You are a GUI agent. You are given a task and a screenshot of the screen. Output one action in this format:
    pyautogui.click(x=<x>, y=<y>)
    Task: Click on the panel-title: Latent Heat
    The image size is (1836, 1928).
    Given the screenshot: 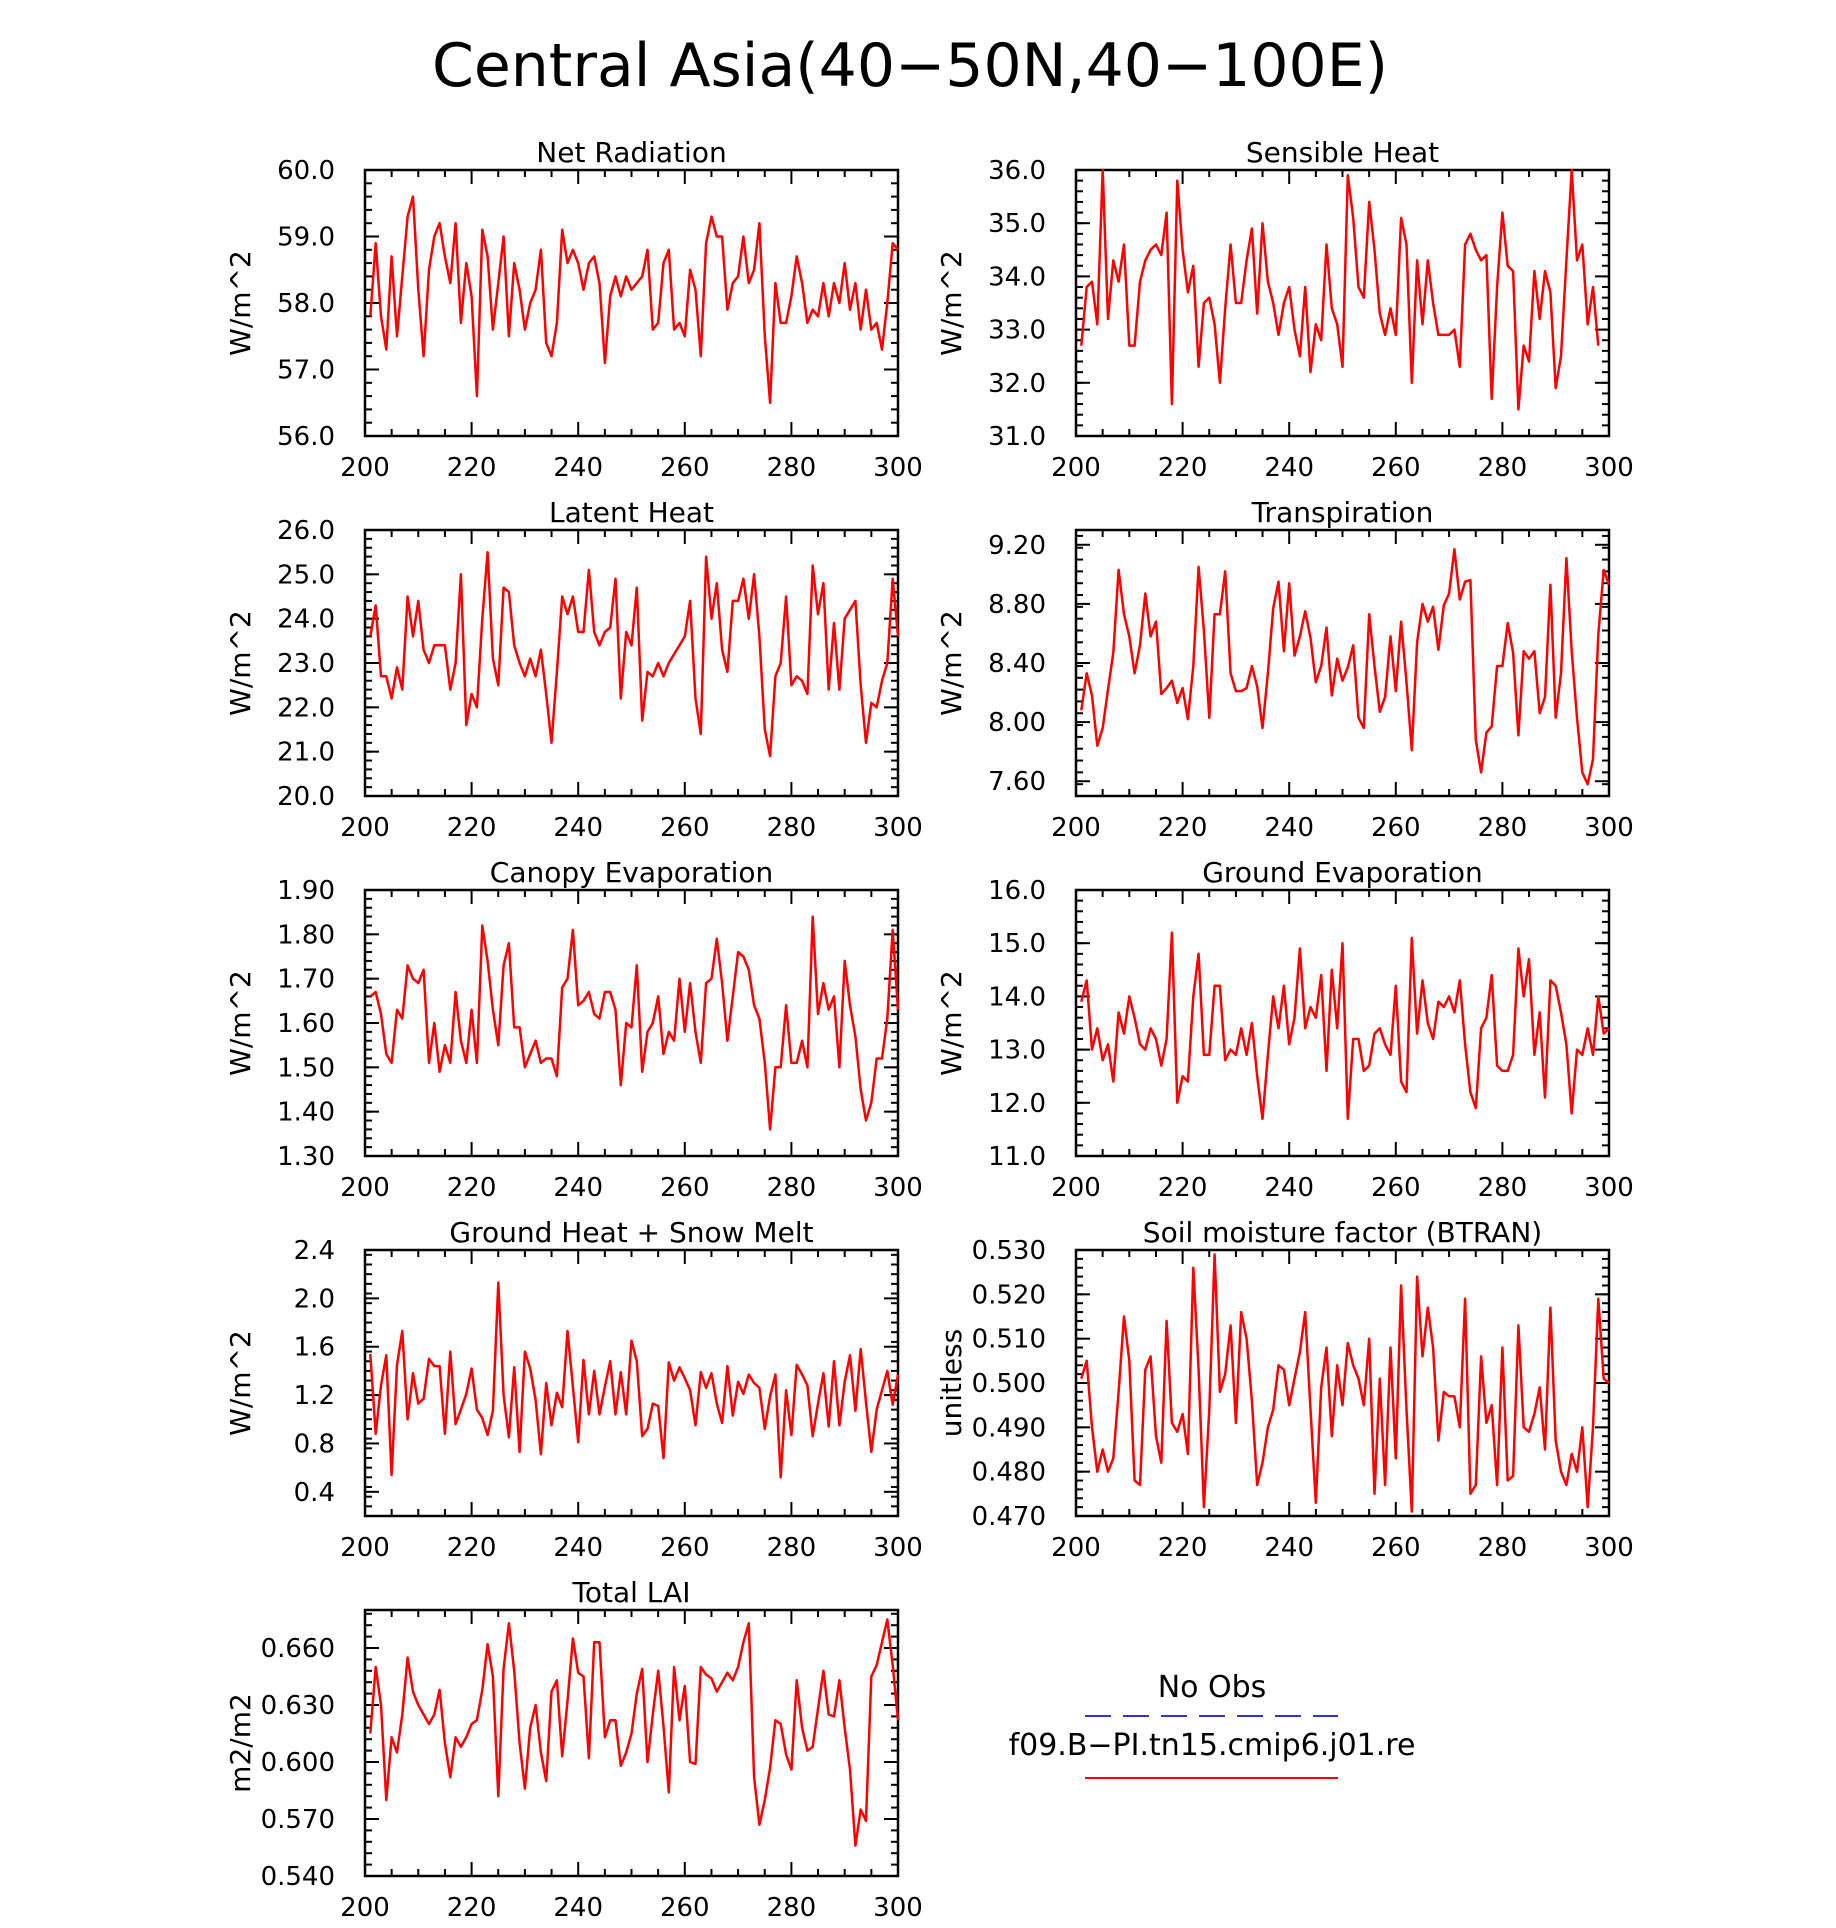 What is the action you would take?
    pyautogui.click(x=631, y=512)
    